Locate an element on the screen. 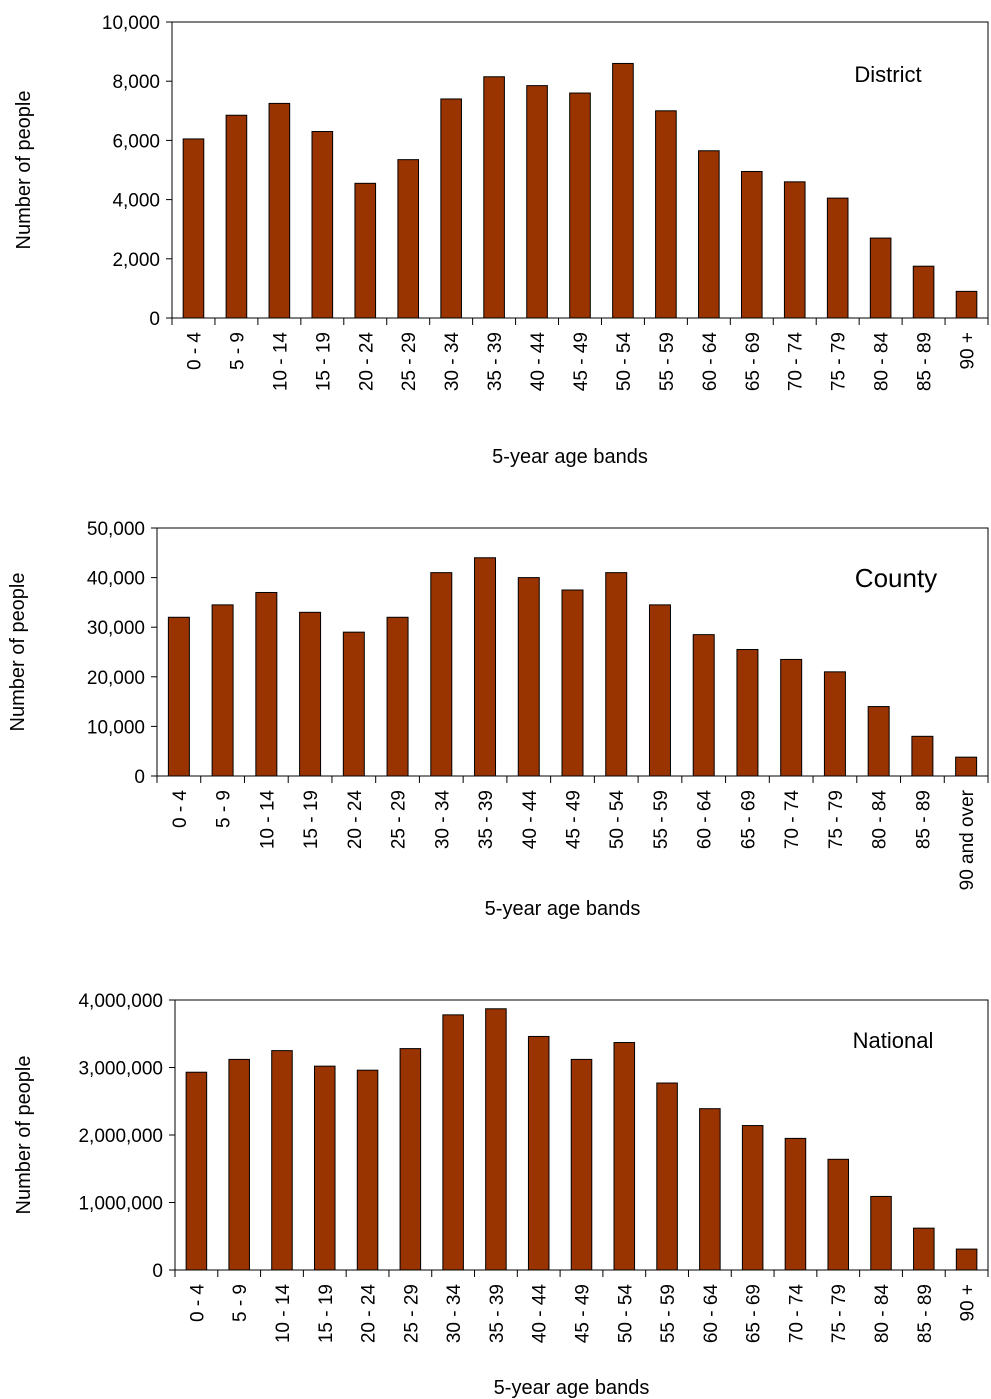 The width and height of the screenshot is (991, 1399). y-tick-label: 8,000 is located at coordinates (136, 82).